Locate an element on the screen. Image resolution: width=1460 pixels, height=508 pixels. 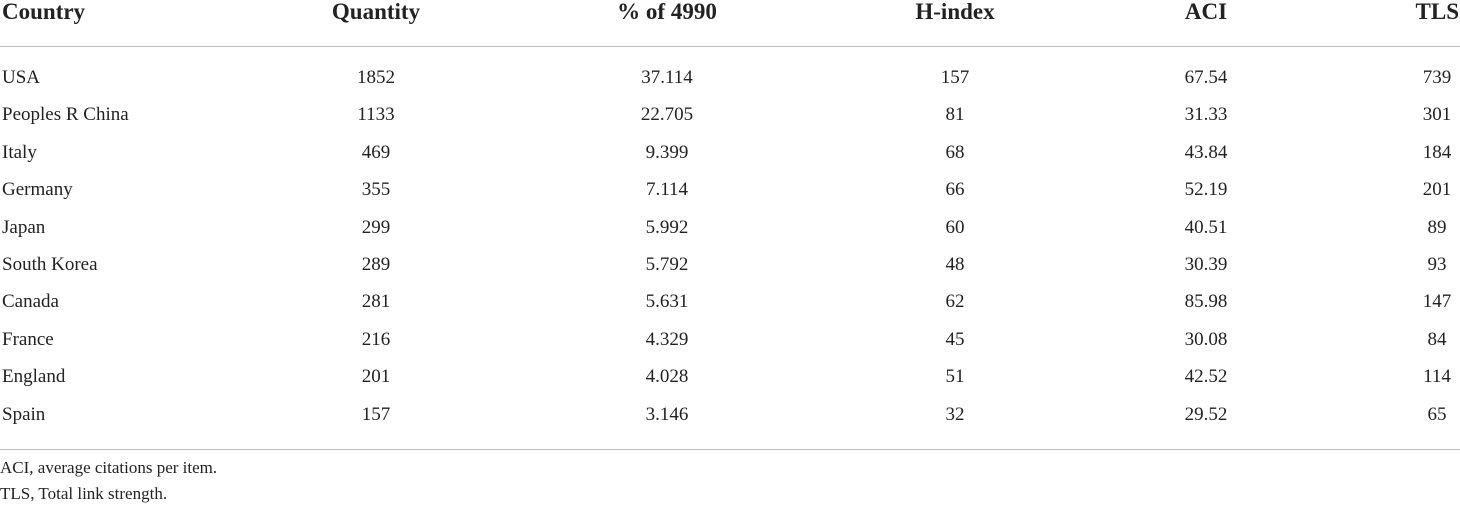
value-cell: 5.792 is located at coordinates (667, 264).